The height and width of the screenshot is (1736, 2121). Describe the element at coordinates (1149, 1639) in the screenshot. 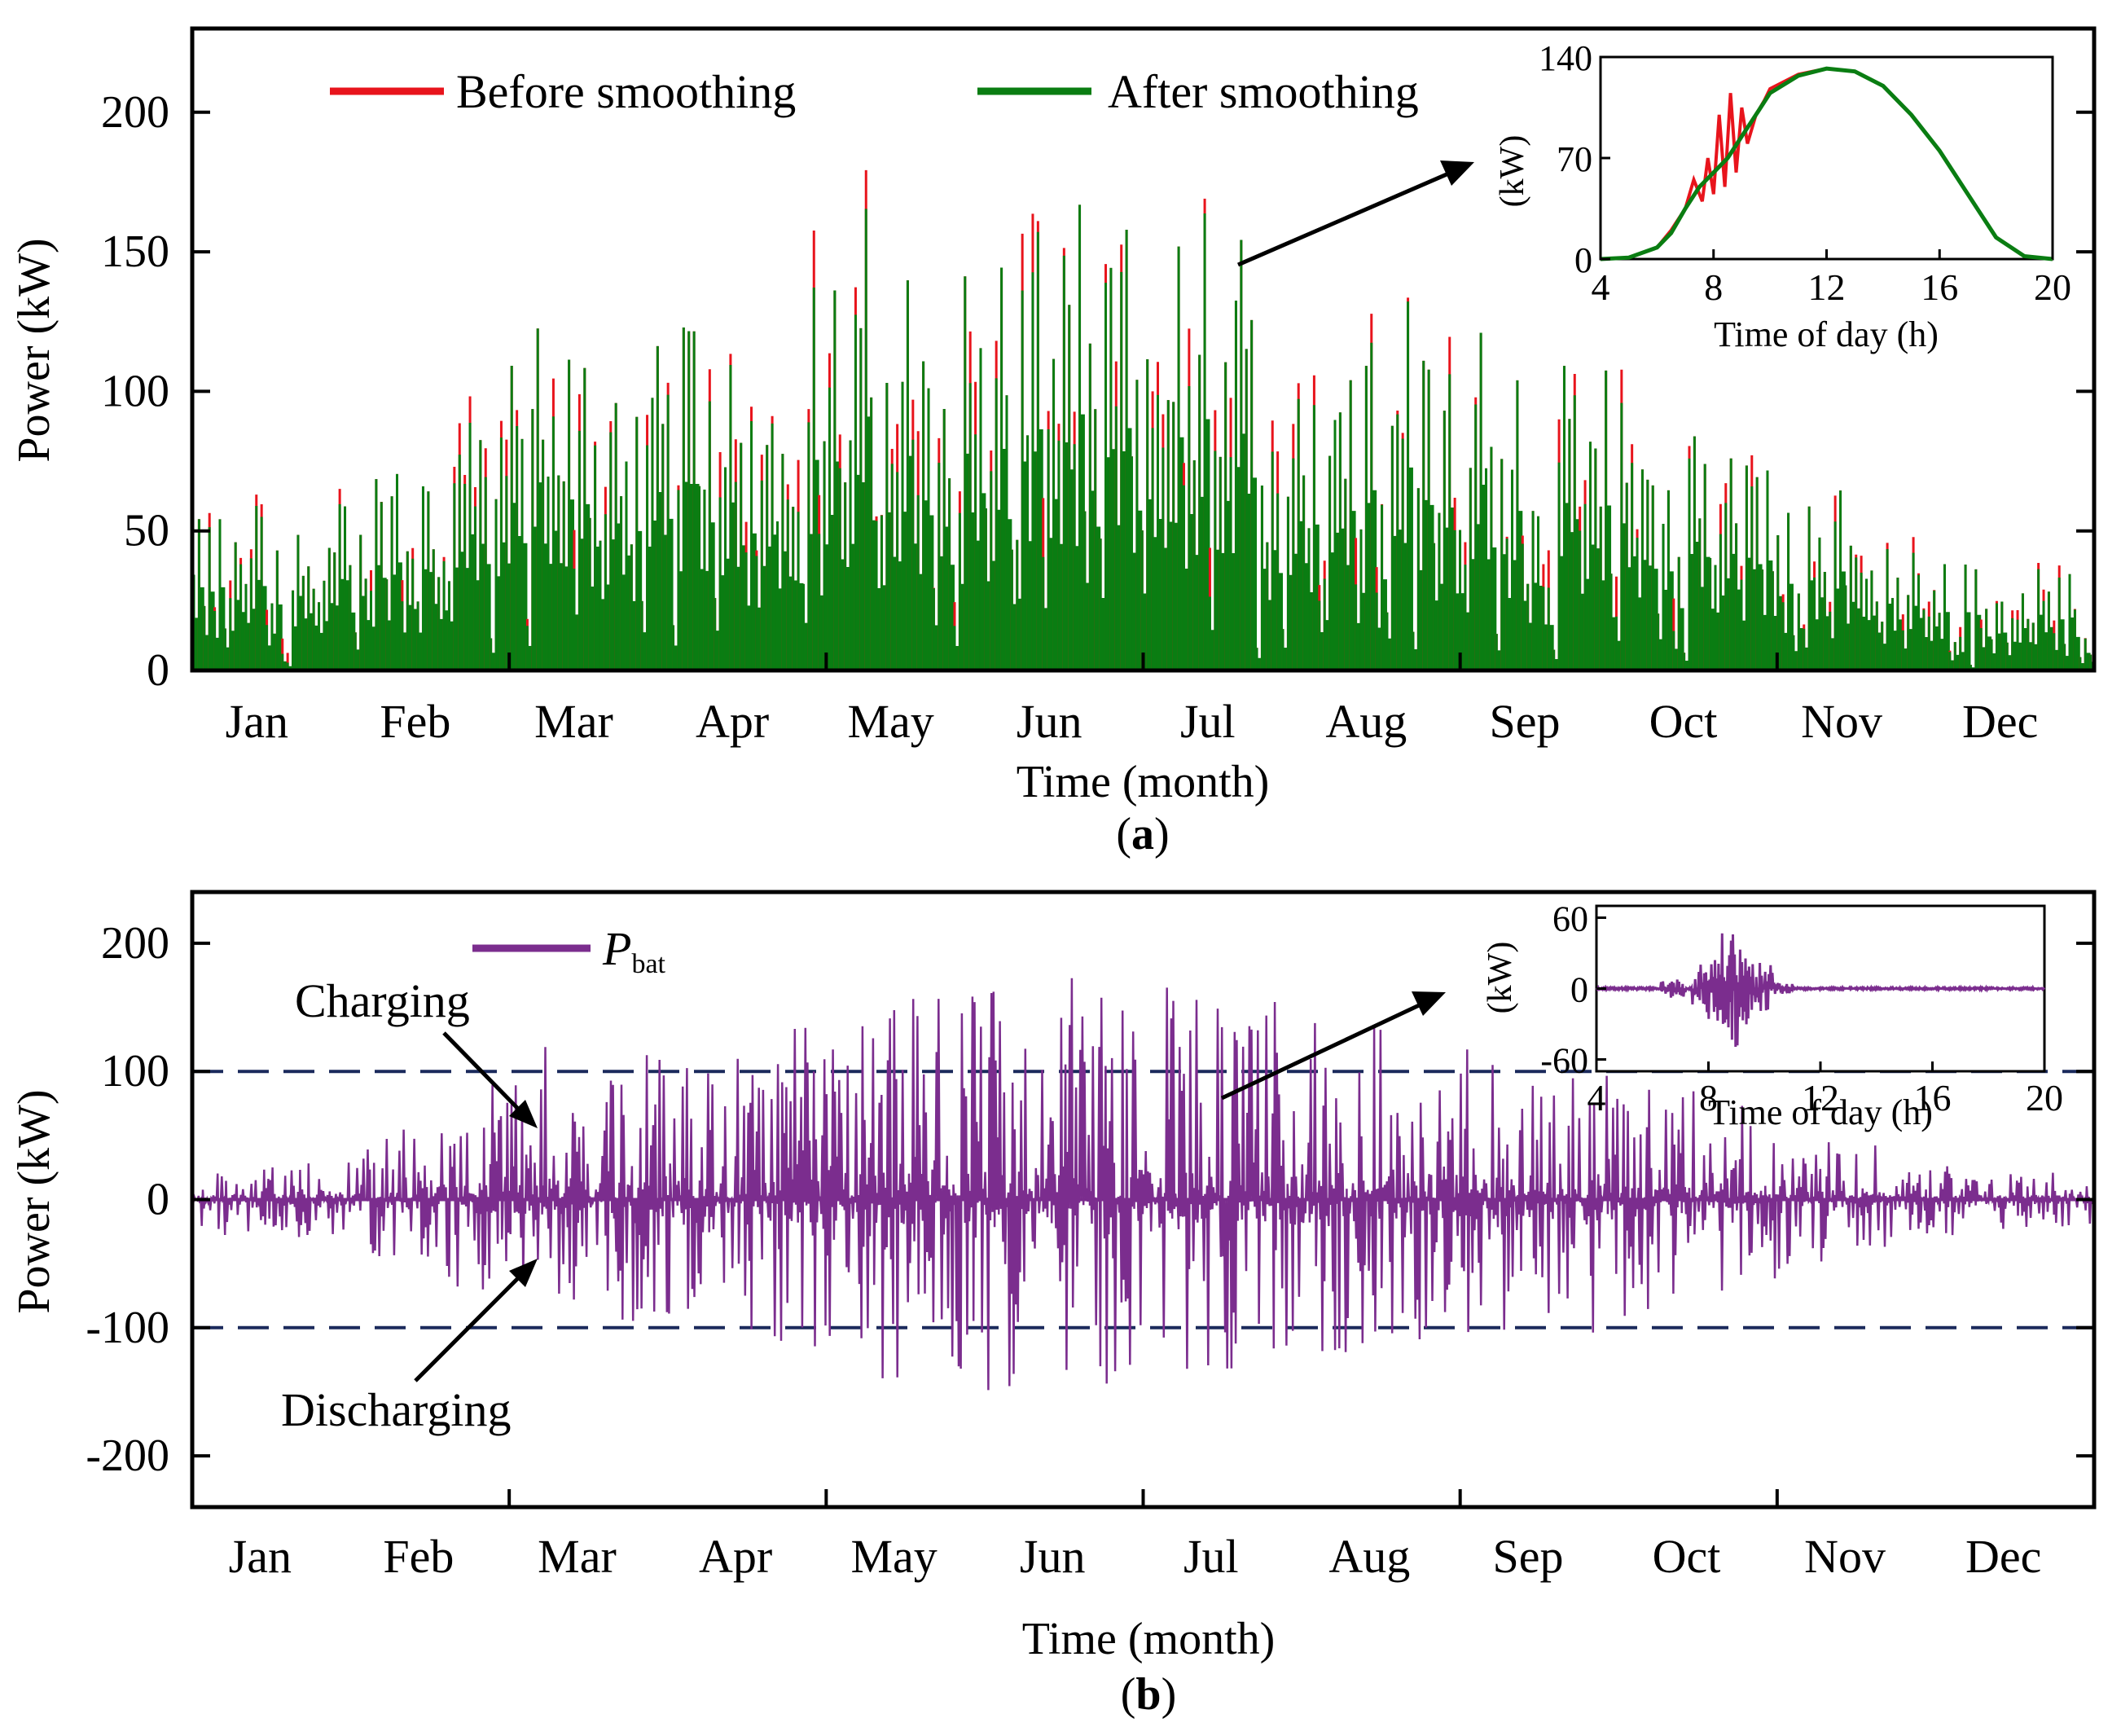

I see `panel-b-x-axis-label: Time (month)` at that location.